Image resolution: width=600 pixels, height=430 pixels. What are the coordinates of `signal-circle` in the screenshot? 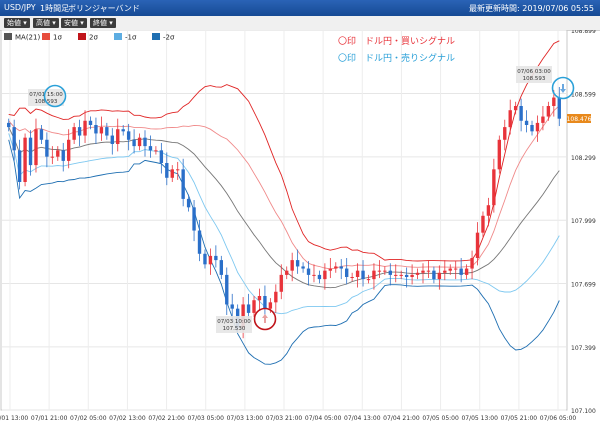 It's located at (265, 319).